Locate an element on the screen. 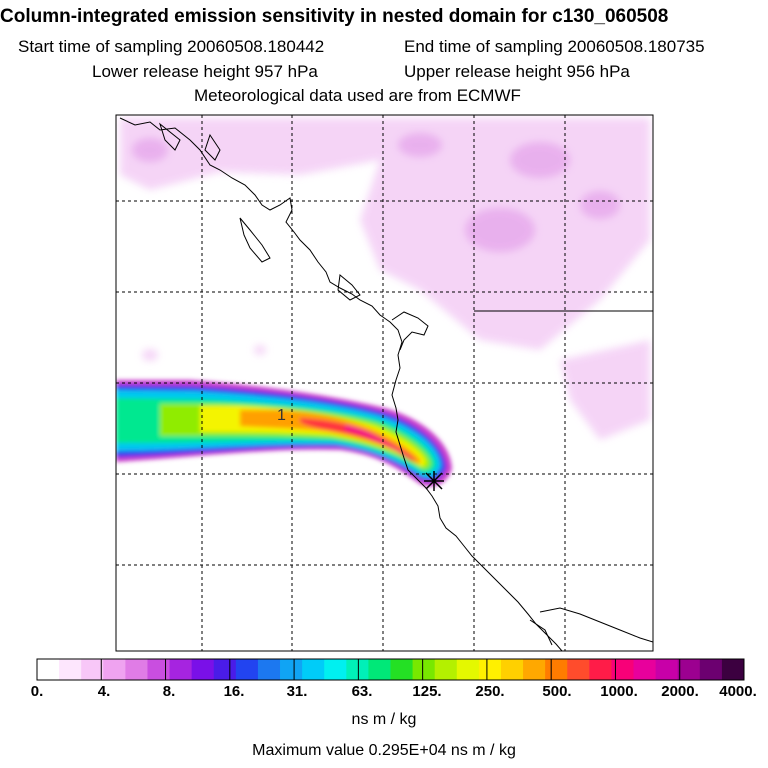 The height and width of the screenshot is (768, 768). start-time-label: Start time of sampling 20060508.180442 is located at coordinates (171, 46).